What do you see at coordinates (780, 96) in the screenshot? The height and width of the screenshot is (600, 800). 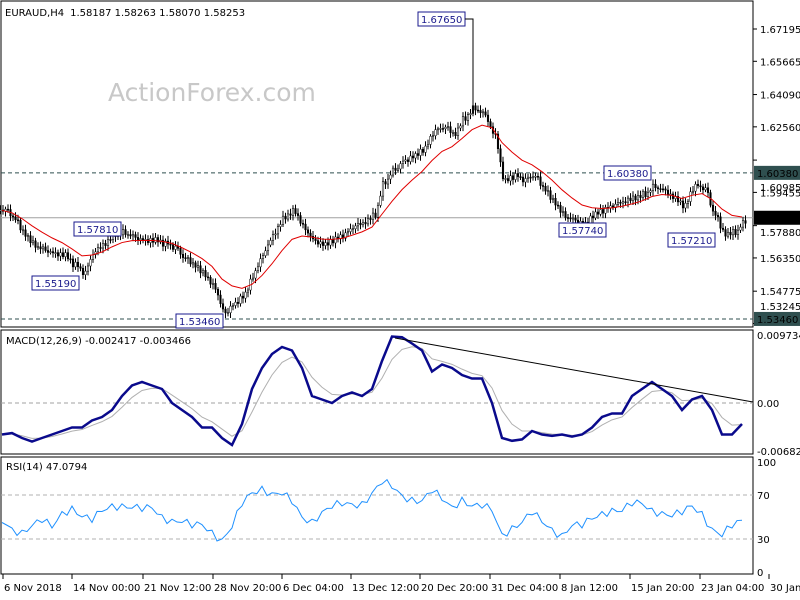 I see `price-tick-label: 1.64090` at bounding box center [780, 96].